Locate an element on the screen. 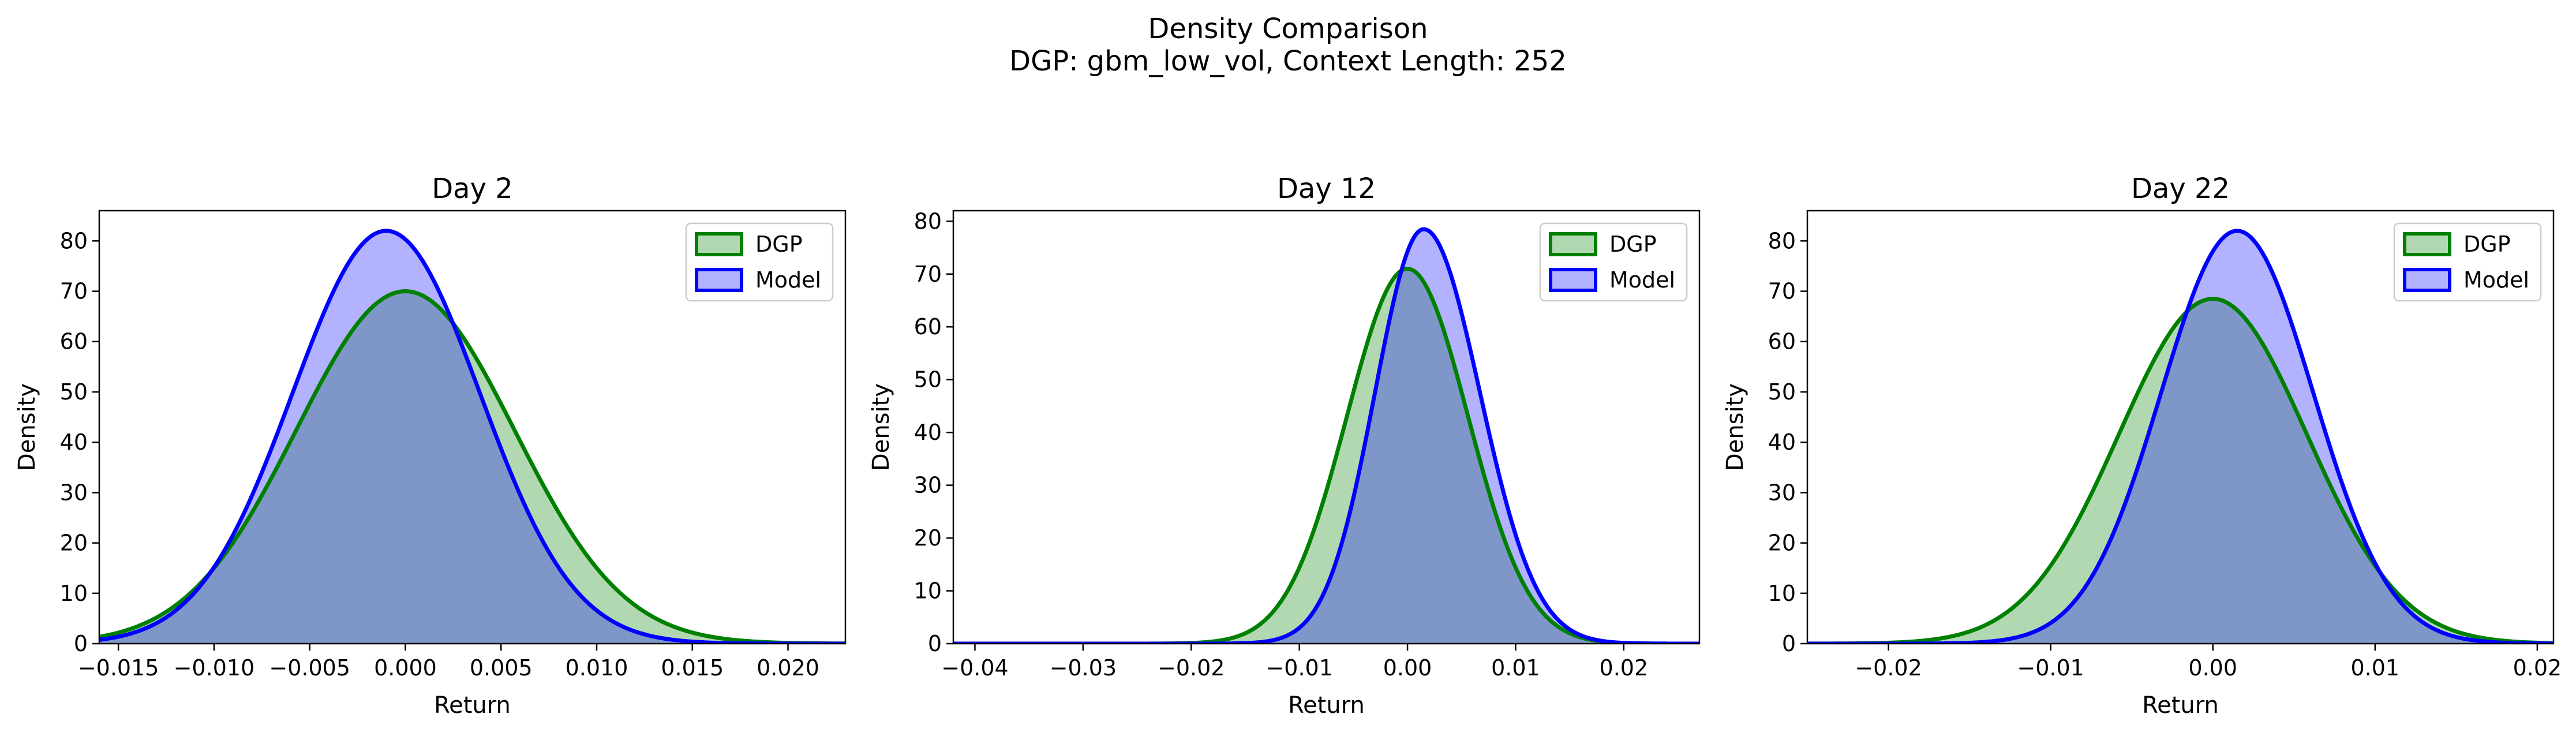 This screenshot has height=736, width=2576. x-tick-label: 0.005 is located at coordinates (502, 668).